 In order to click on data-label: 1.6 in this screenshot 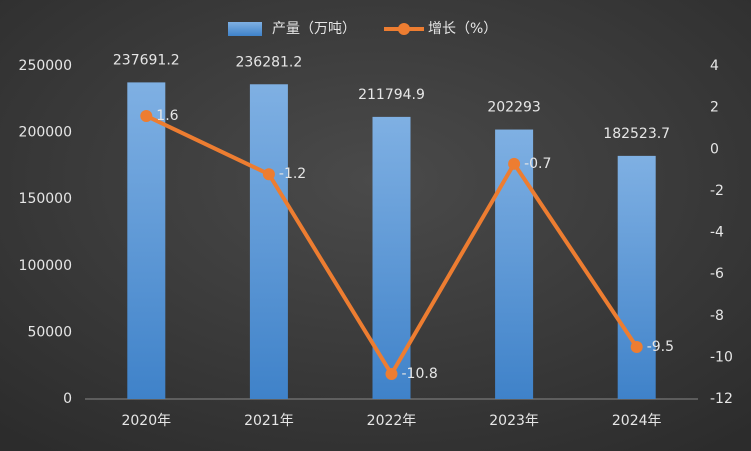, I will do `click(167, 116)`.